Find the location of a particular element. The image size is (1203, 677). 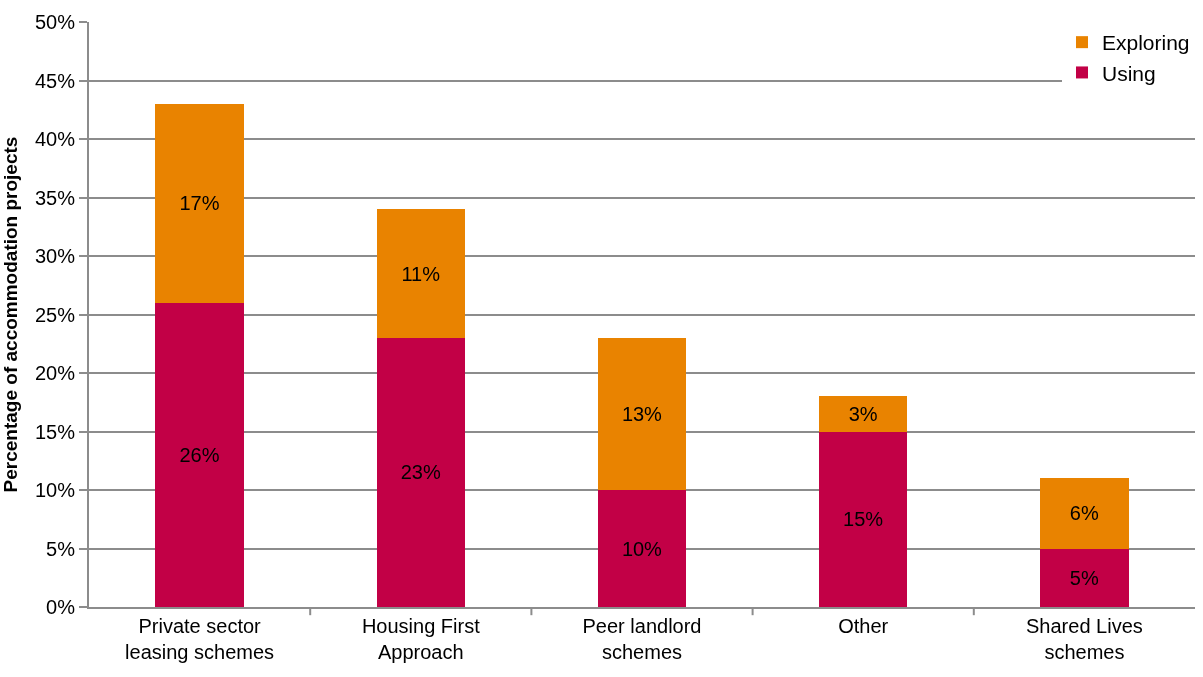

data-label: 5% is located at coordinates (1084, 577).